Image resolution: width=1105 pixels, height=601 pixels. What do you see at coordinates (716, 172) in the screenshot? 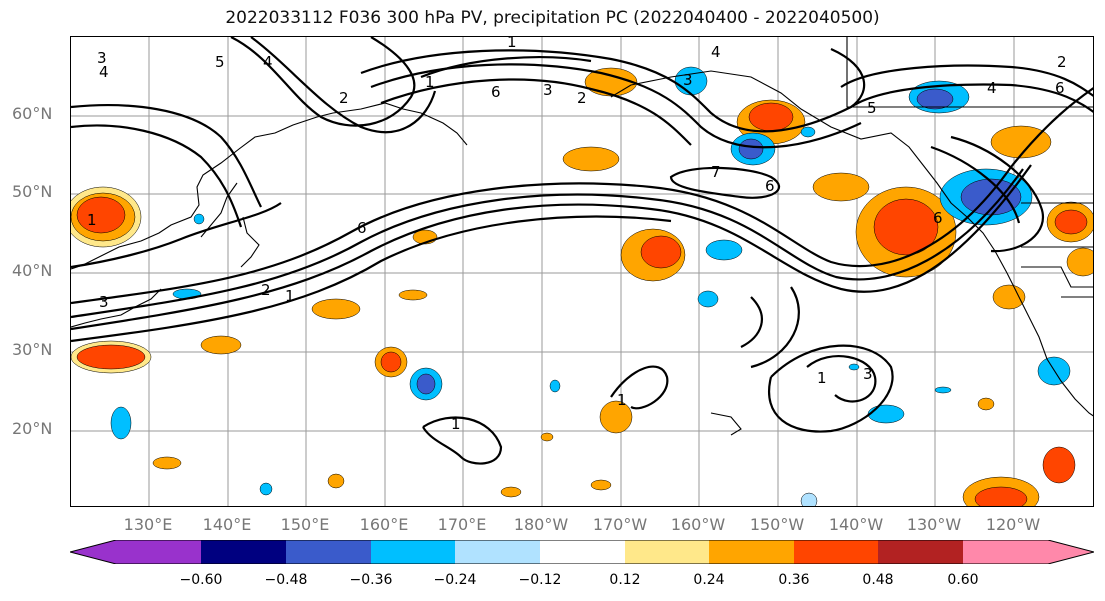
I see `contour-label: 7` at bounding box center [716, 172].